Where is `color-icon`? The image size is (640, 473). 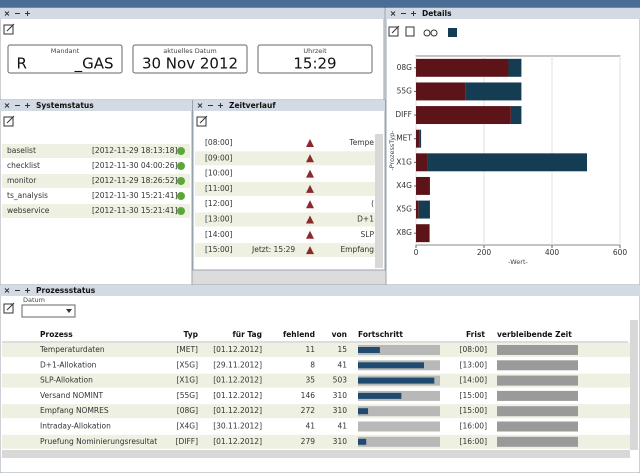 color-icon is located at coordinates (452, 32).